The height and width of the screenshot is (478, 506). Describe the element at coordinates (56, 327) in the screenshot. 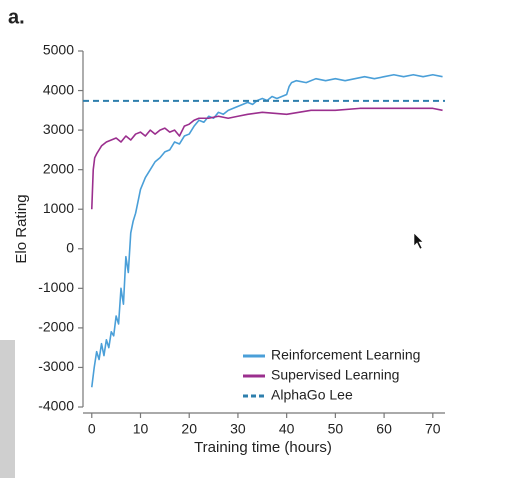

I see `y-tick-label: -2000` at that location.